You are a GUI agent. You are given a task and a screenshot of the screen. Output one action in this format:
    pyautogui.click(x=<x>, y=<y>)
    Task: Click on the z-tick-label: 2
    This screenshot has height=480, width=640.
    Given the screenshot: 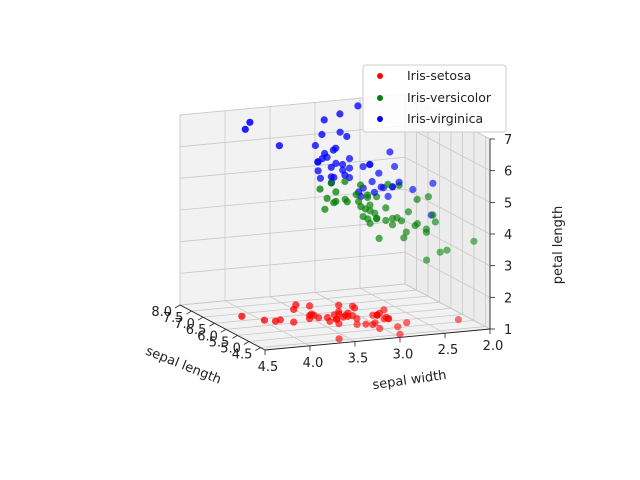 What is the action you would take?
    pyautogui.click(x=508, y=298)
    